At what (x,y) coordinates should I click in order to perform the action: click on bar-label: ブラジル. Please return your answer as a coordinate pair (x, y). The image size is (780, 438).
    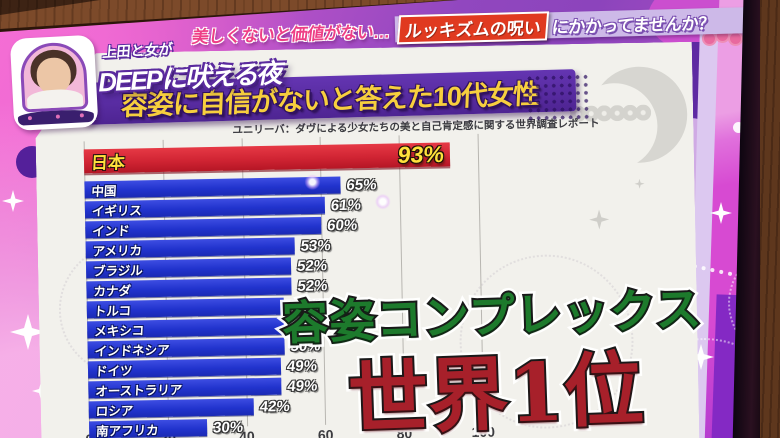
    Looking at the image, I should click on (118, 271).